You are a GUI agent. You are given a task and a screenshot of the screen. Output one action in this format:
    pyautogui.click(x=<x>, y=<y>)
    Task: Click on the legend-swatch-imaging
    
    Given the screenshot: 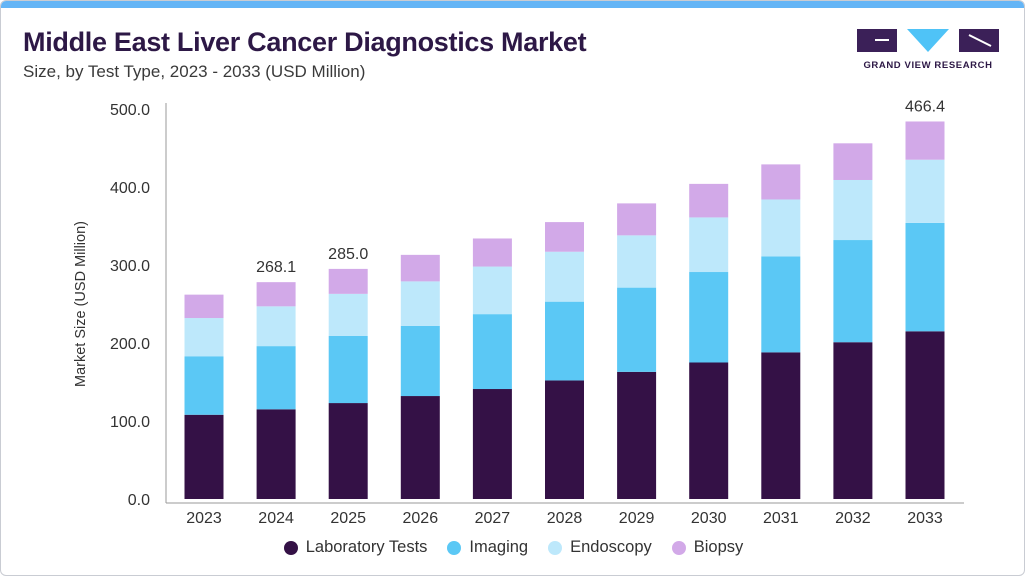 What is the action you would take?
    pyautogui.click(x=454, y=547)
    